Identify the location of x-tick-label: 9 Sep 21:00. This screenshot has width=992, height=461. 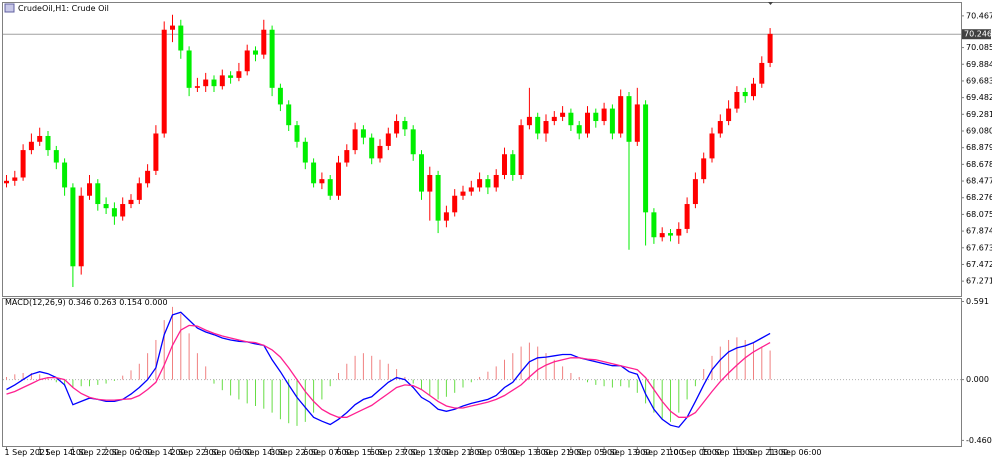
(659, 452).